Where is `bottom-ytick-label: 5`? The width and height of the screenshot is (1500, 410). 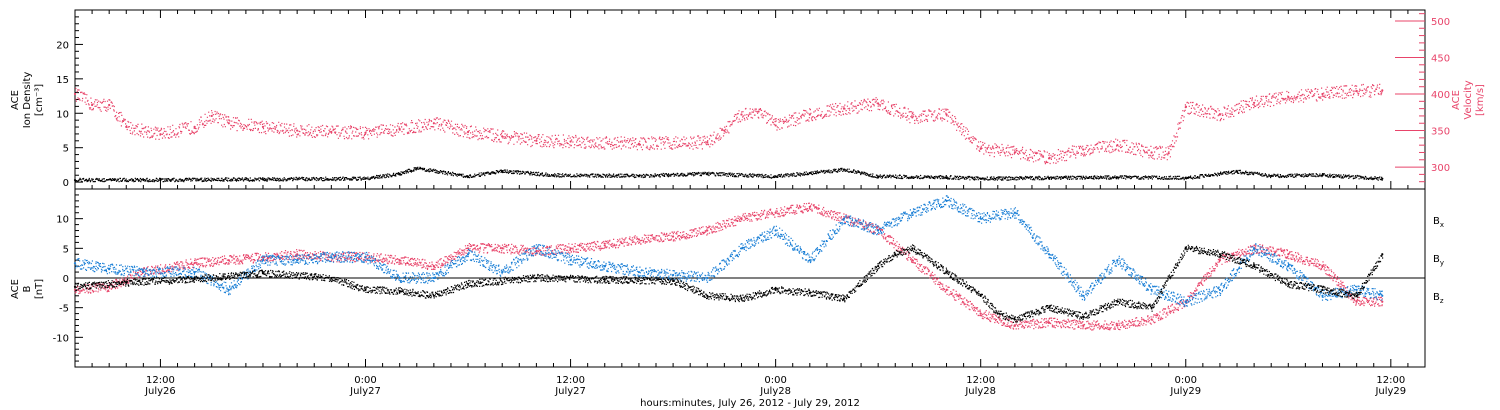 bottom-ytick-label: 5 is located at coordinates (66, 249).